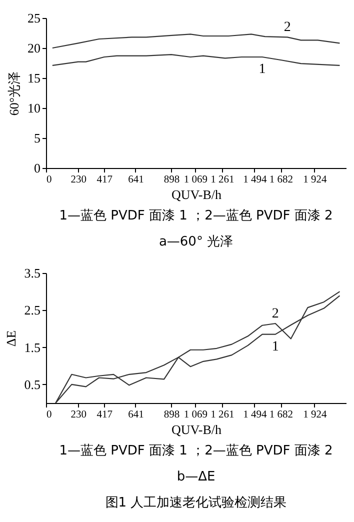  I want to click on y-tick-label: 0, so click(37, 168).